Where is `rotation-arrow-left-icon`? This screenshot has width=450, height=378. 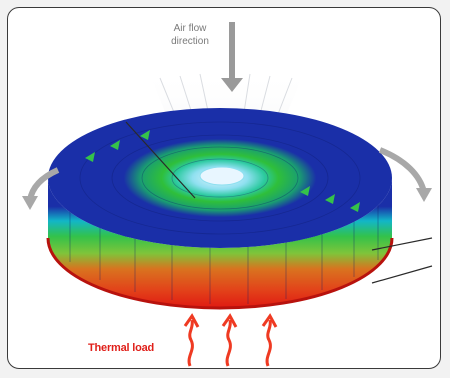
rotation-arrow-left-icon is located at coordinates (41, 188).